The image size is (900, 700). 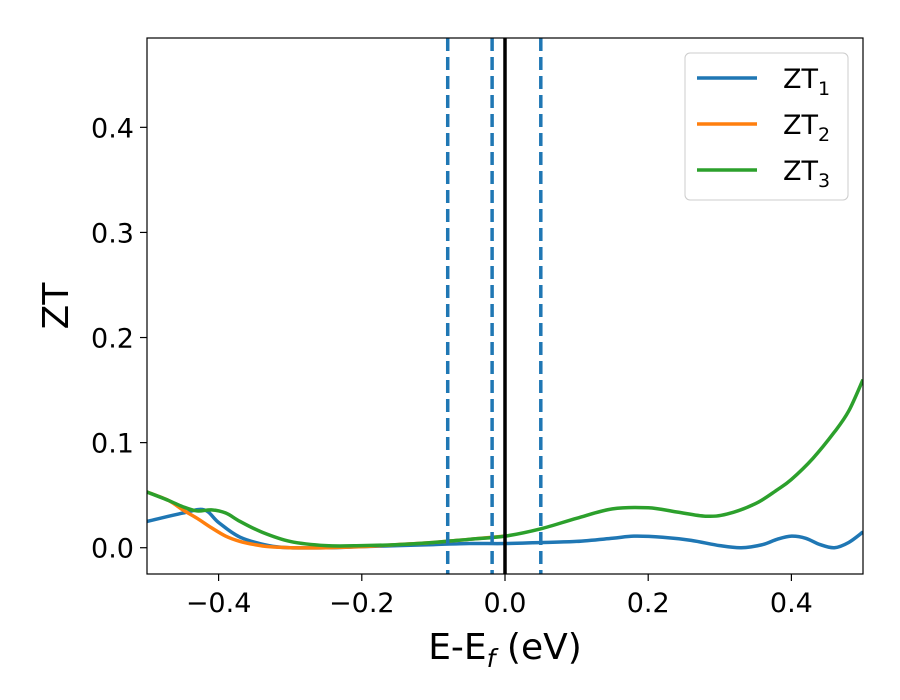 I want to click on series-line-zt1, so click(x=505, y=528).